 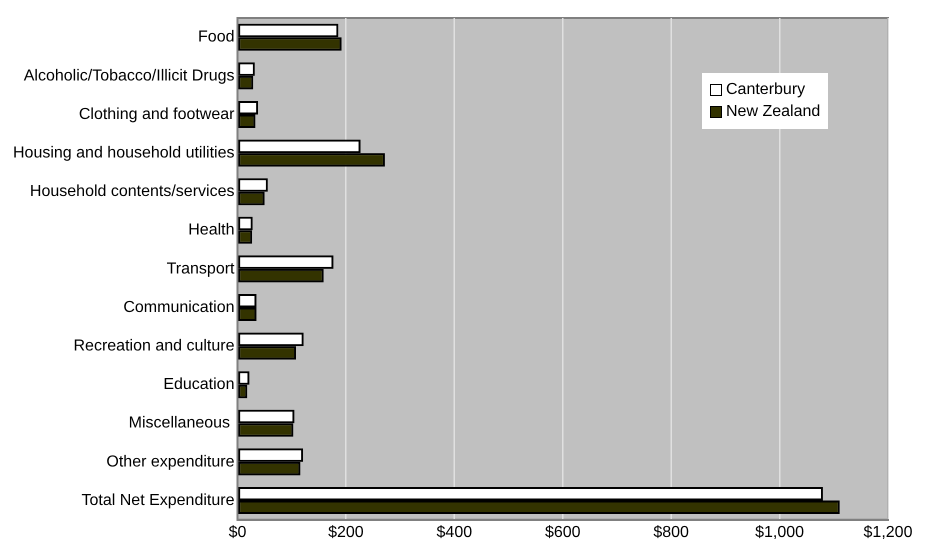 I want to click on x-tick-label: $1,200, so click(x=888, y=532).